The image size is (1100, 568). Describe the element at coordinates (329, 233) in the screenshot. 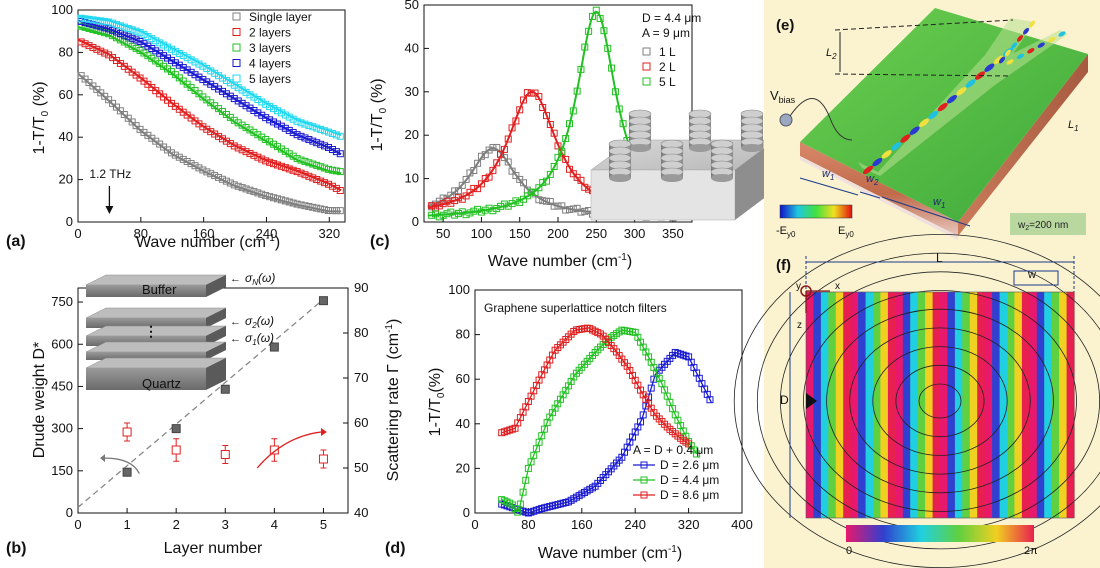

I see `x-tick-label: 320` at that location.